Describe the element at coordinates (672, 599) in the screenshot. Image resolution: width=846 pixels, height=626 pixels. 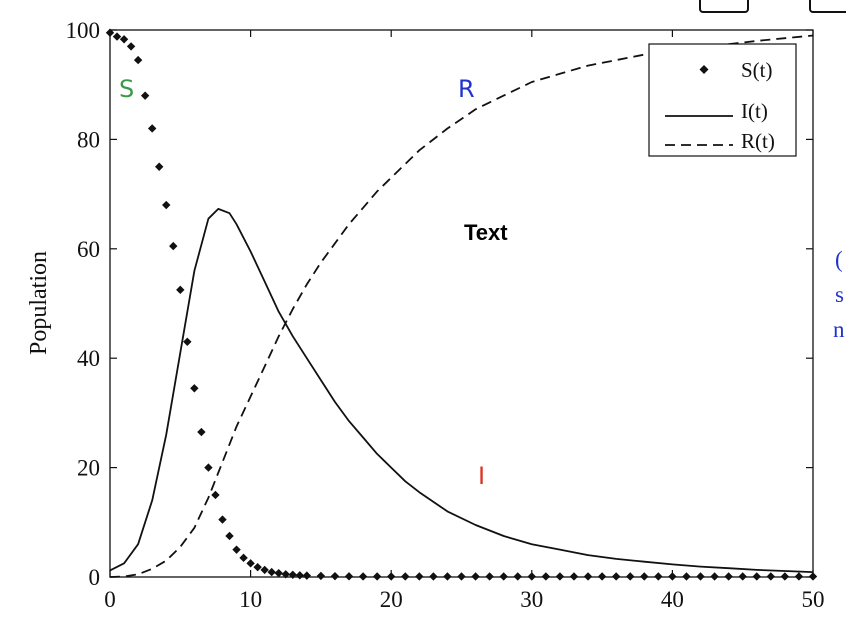
I see `x-tick-label: 40` at that location.